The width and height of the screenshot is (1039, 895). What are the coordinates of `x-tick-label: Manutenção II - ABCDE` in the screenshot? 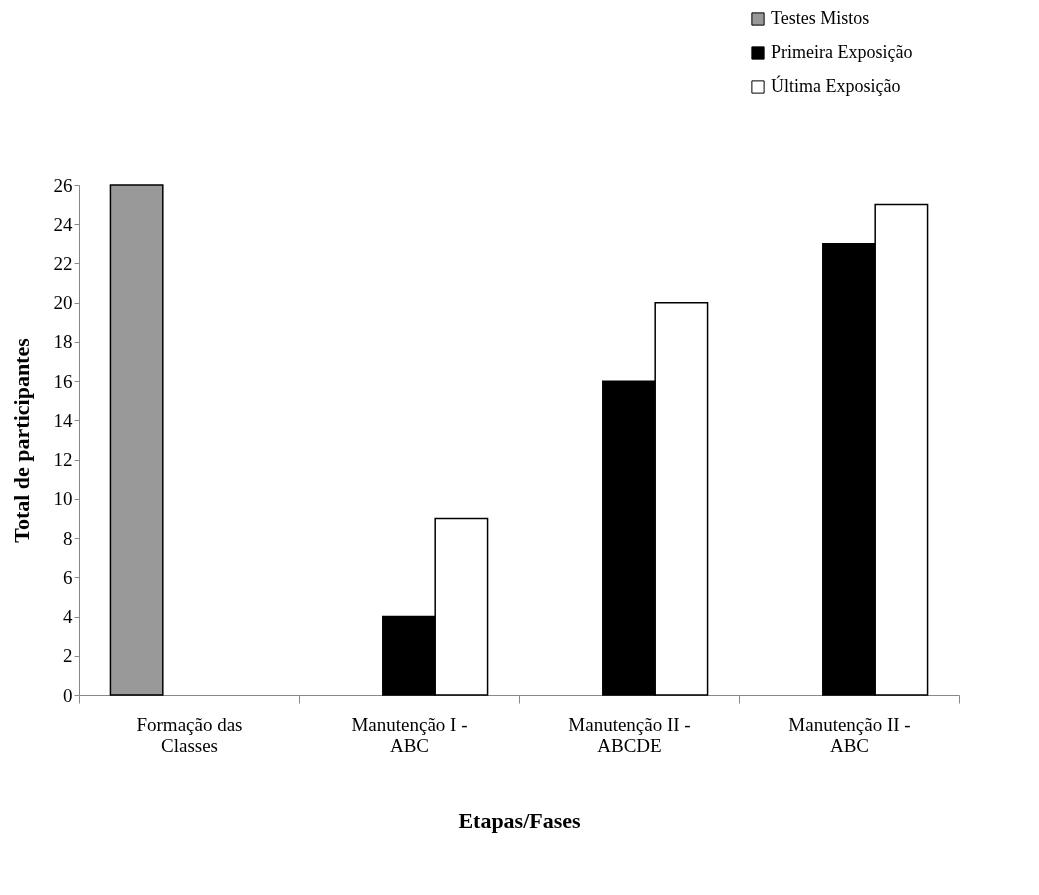 It's located at (629, 734).